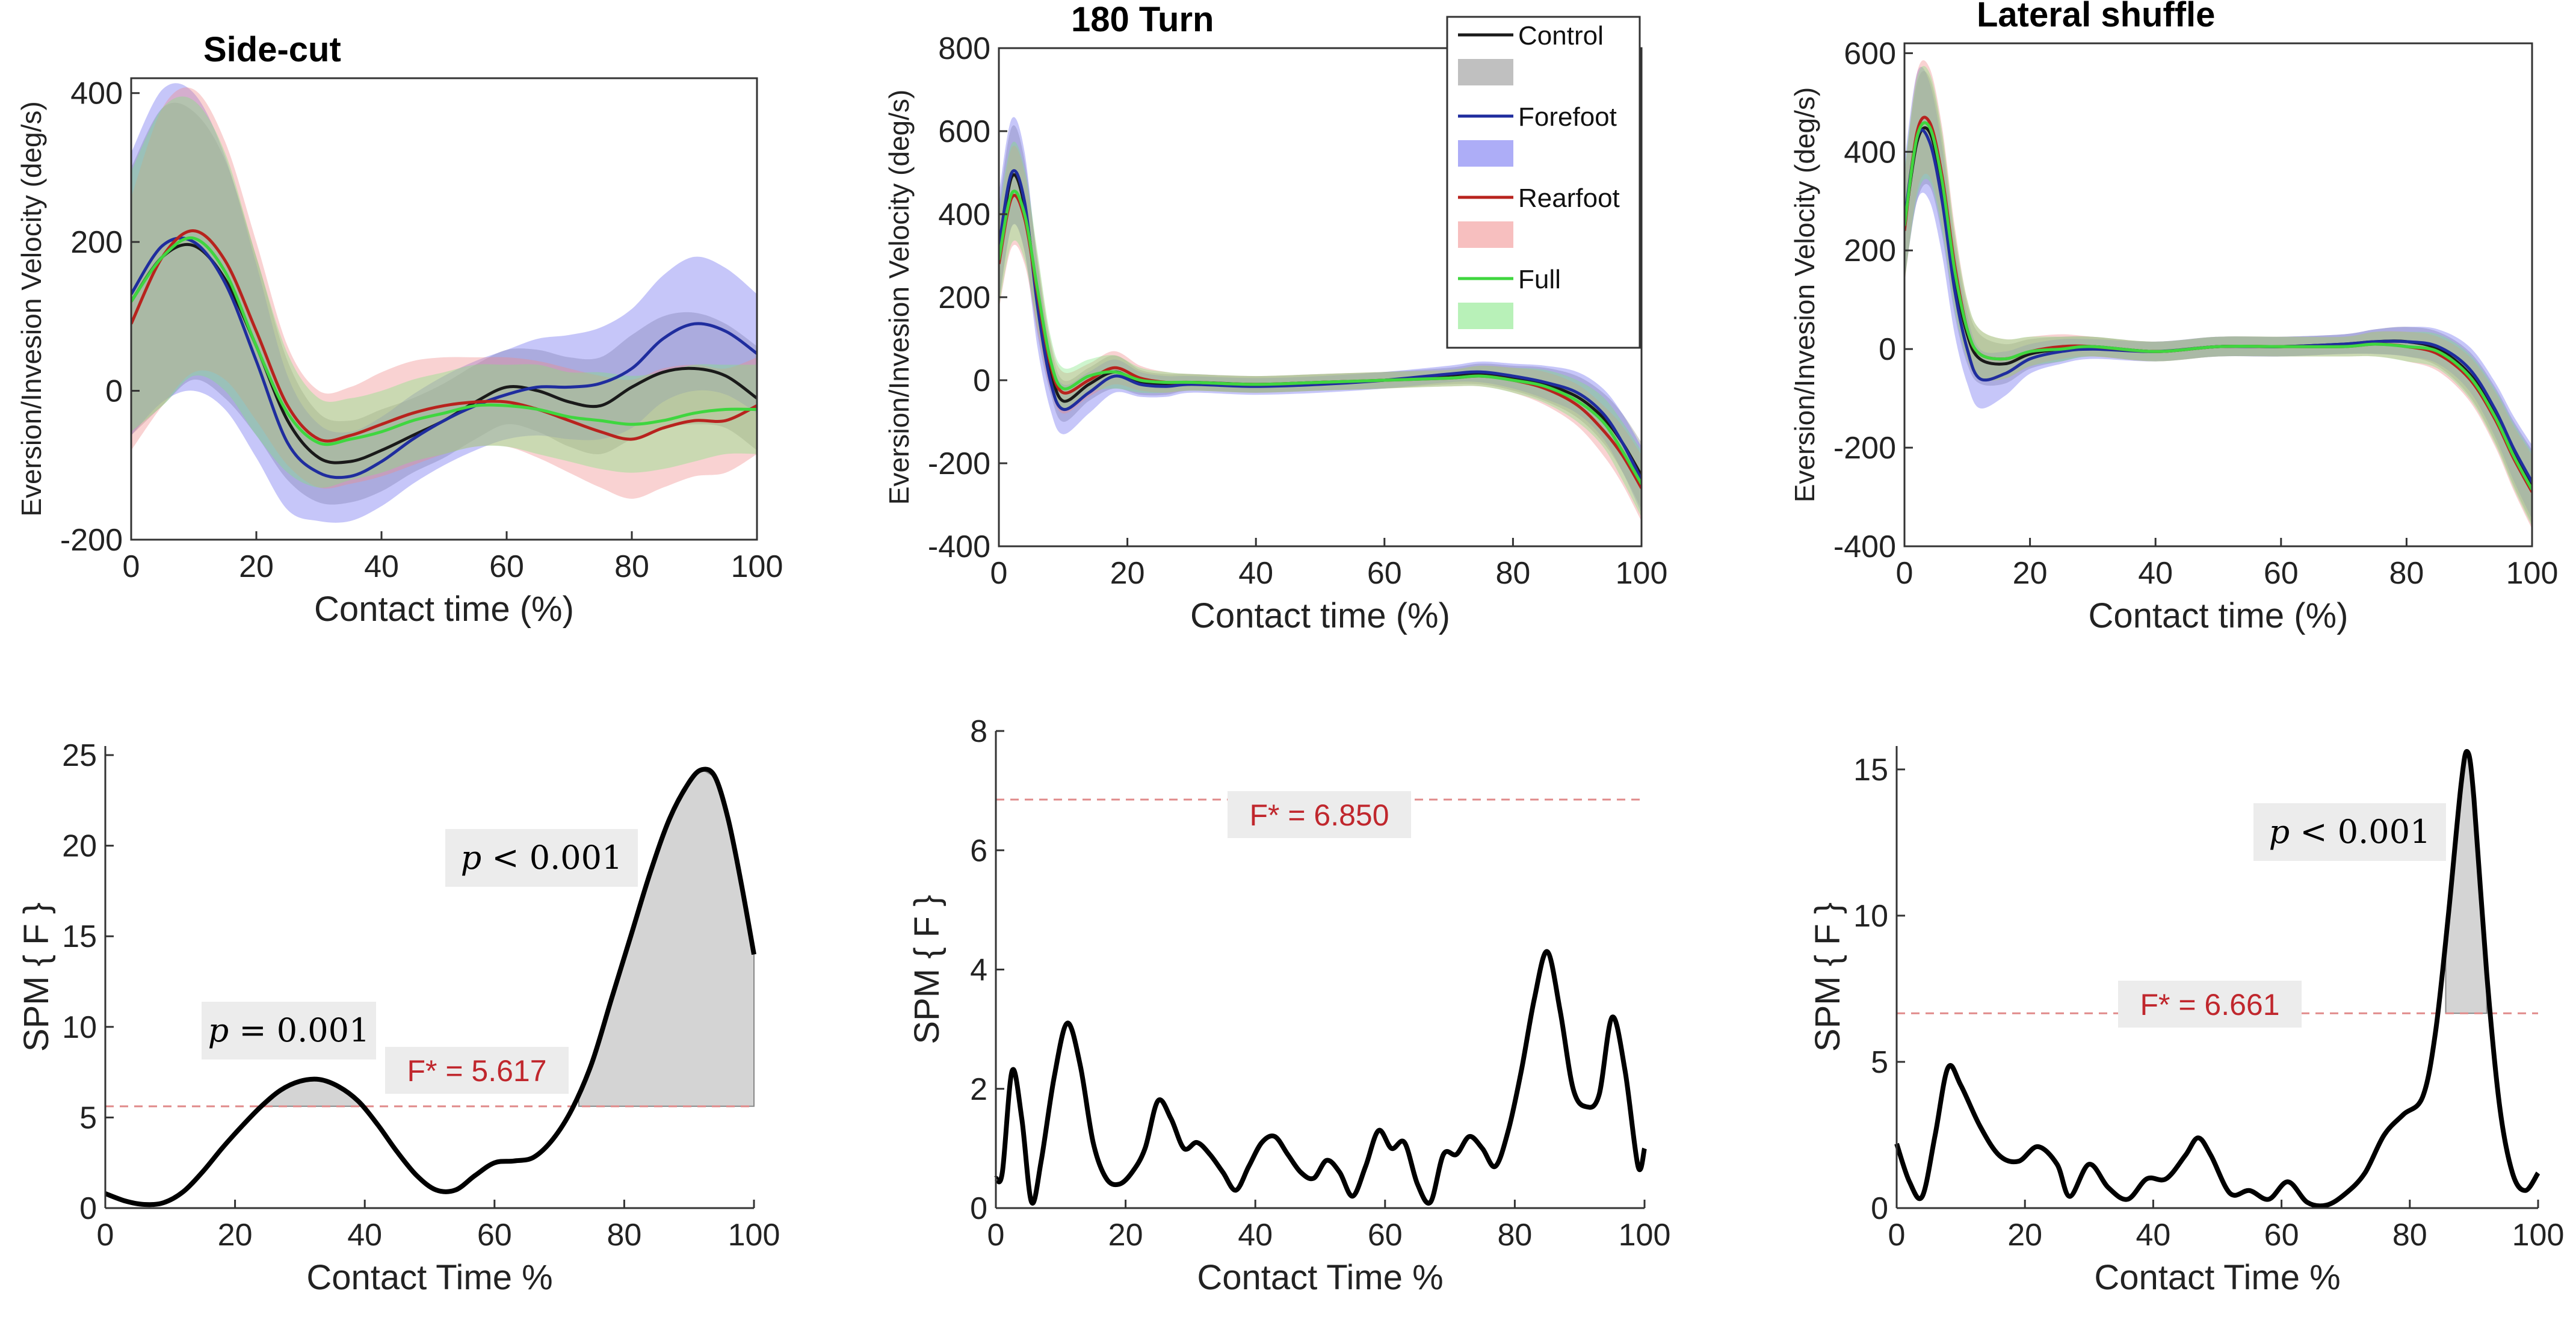  I want to click on legend-swatch-rearfoot, so click(1485, 234).